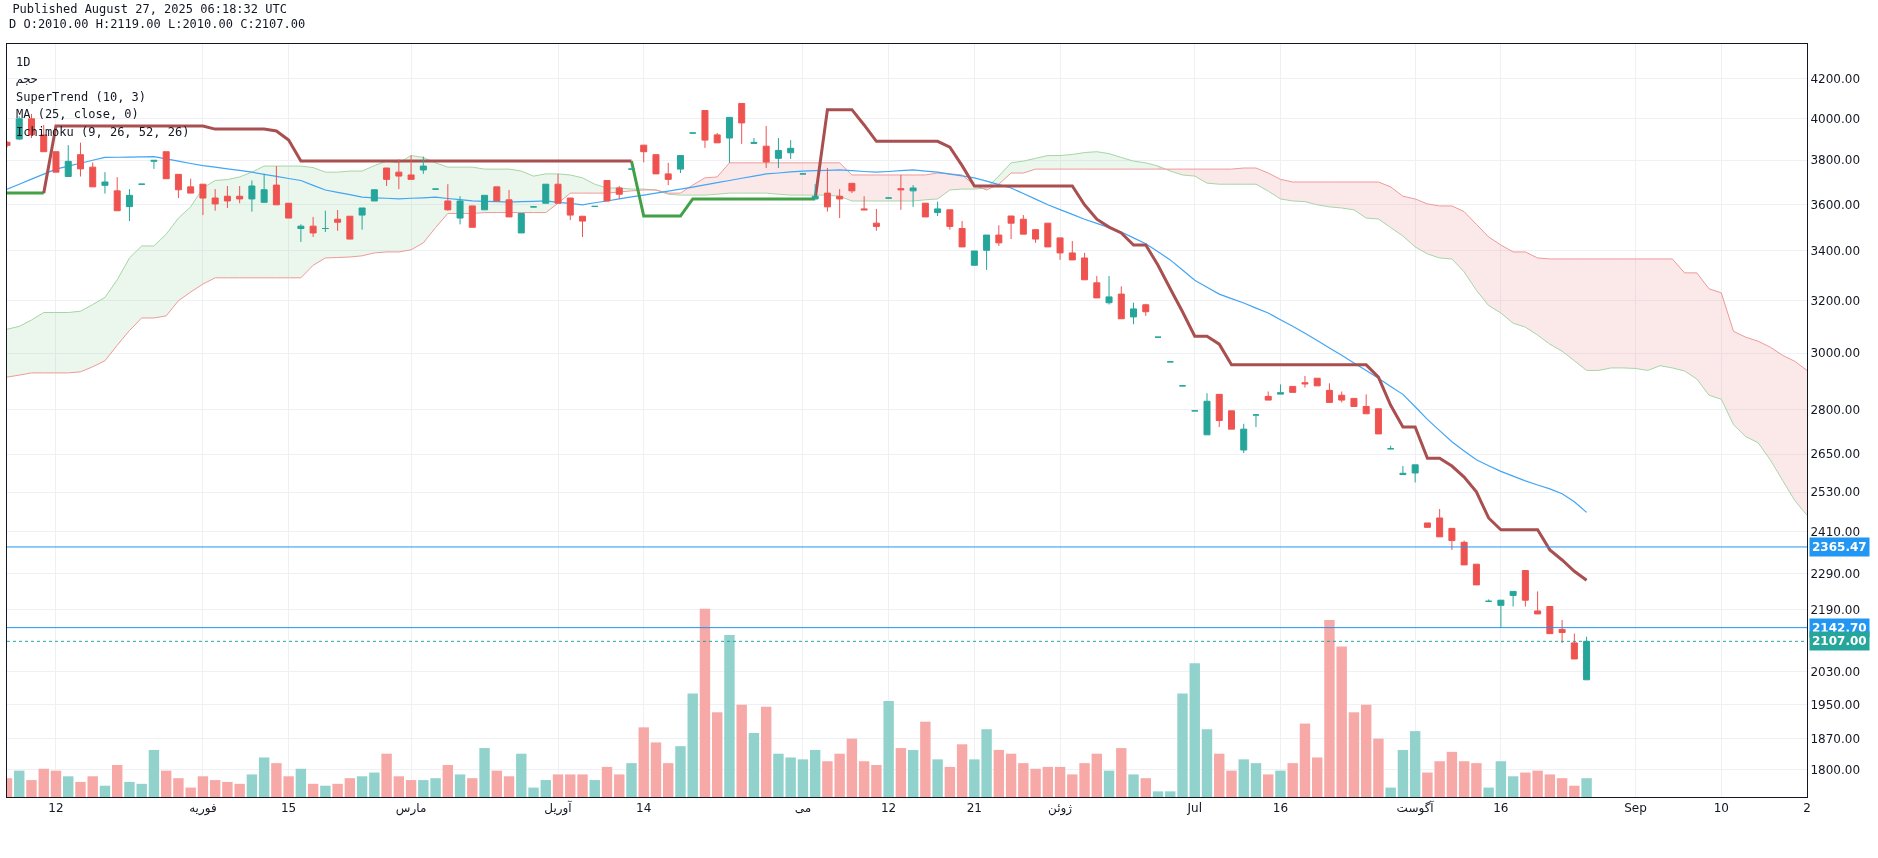 The height and width of the screenshot is (858, 1878). Describe the element at coordinates (1839, 547) in the screenshot. I see `ref-line-label: 2365.47` at that location.